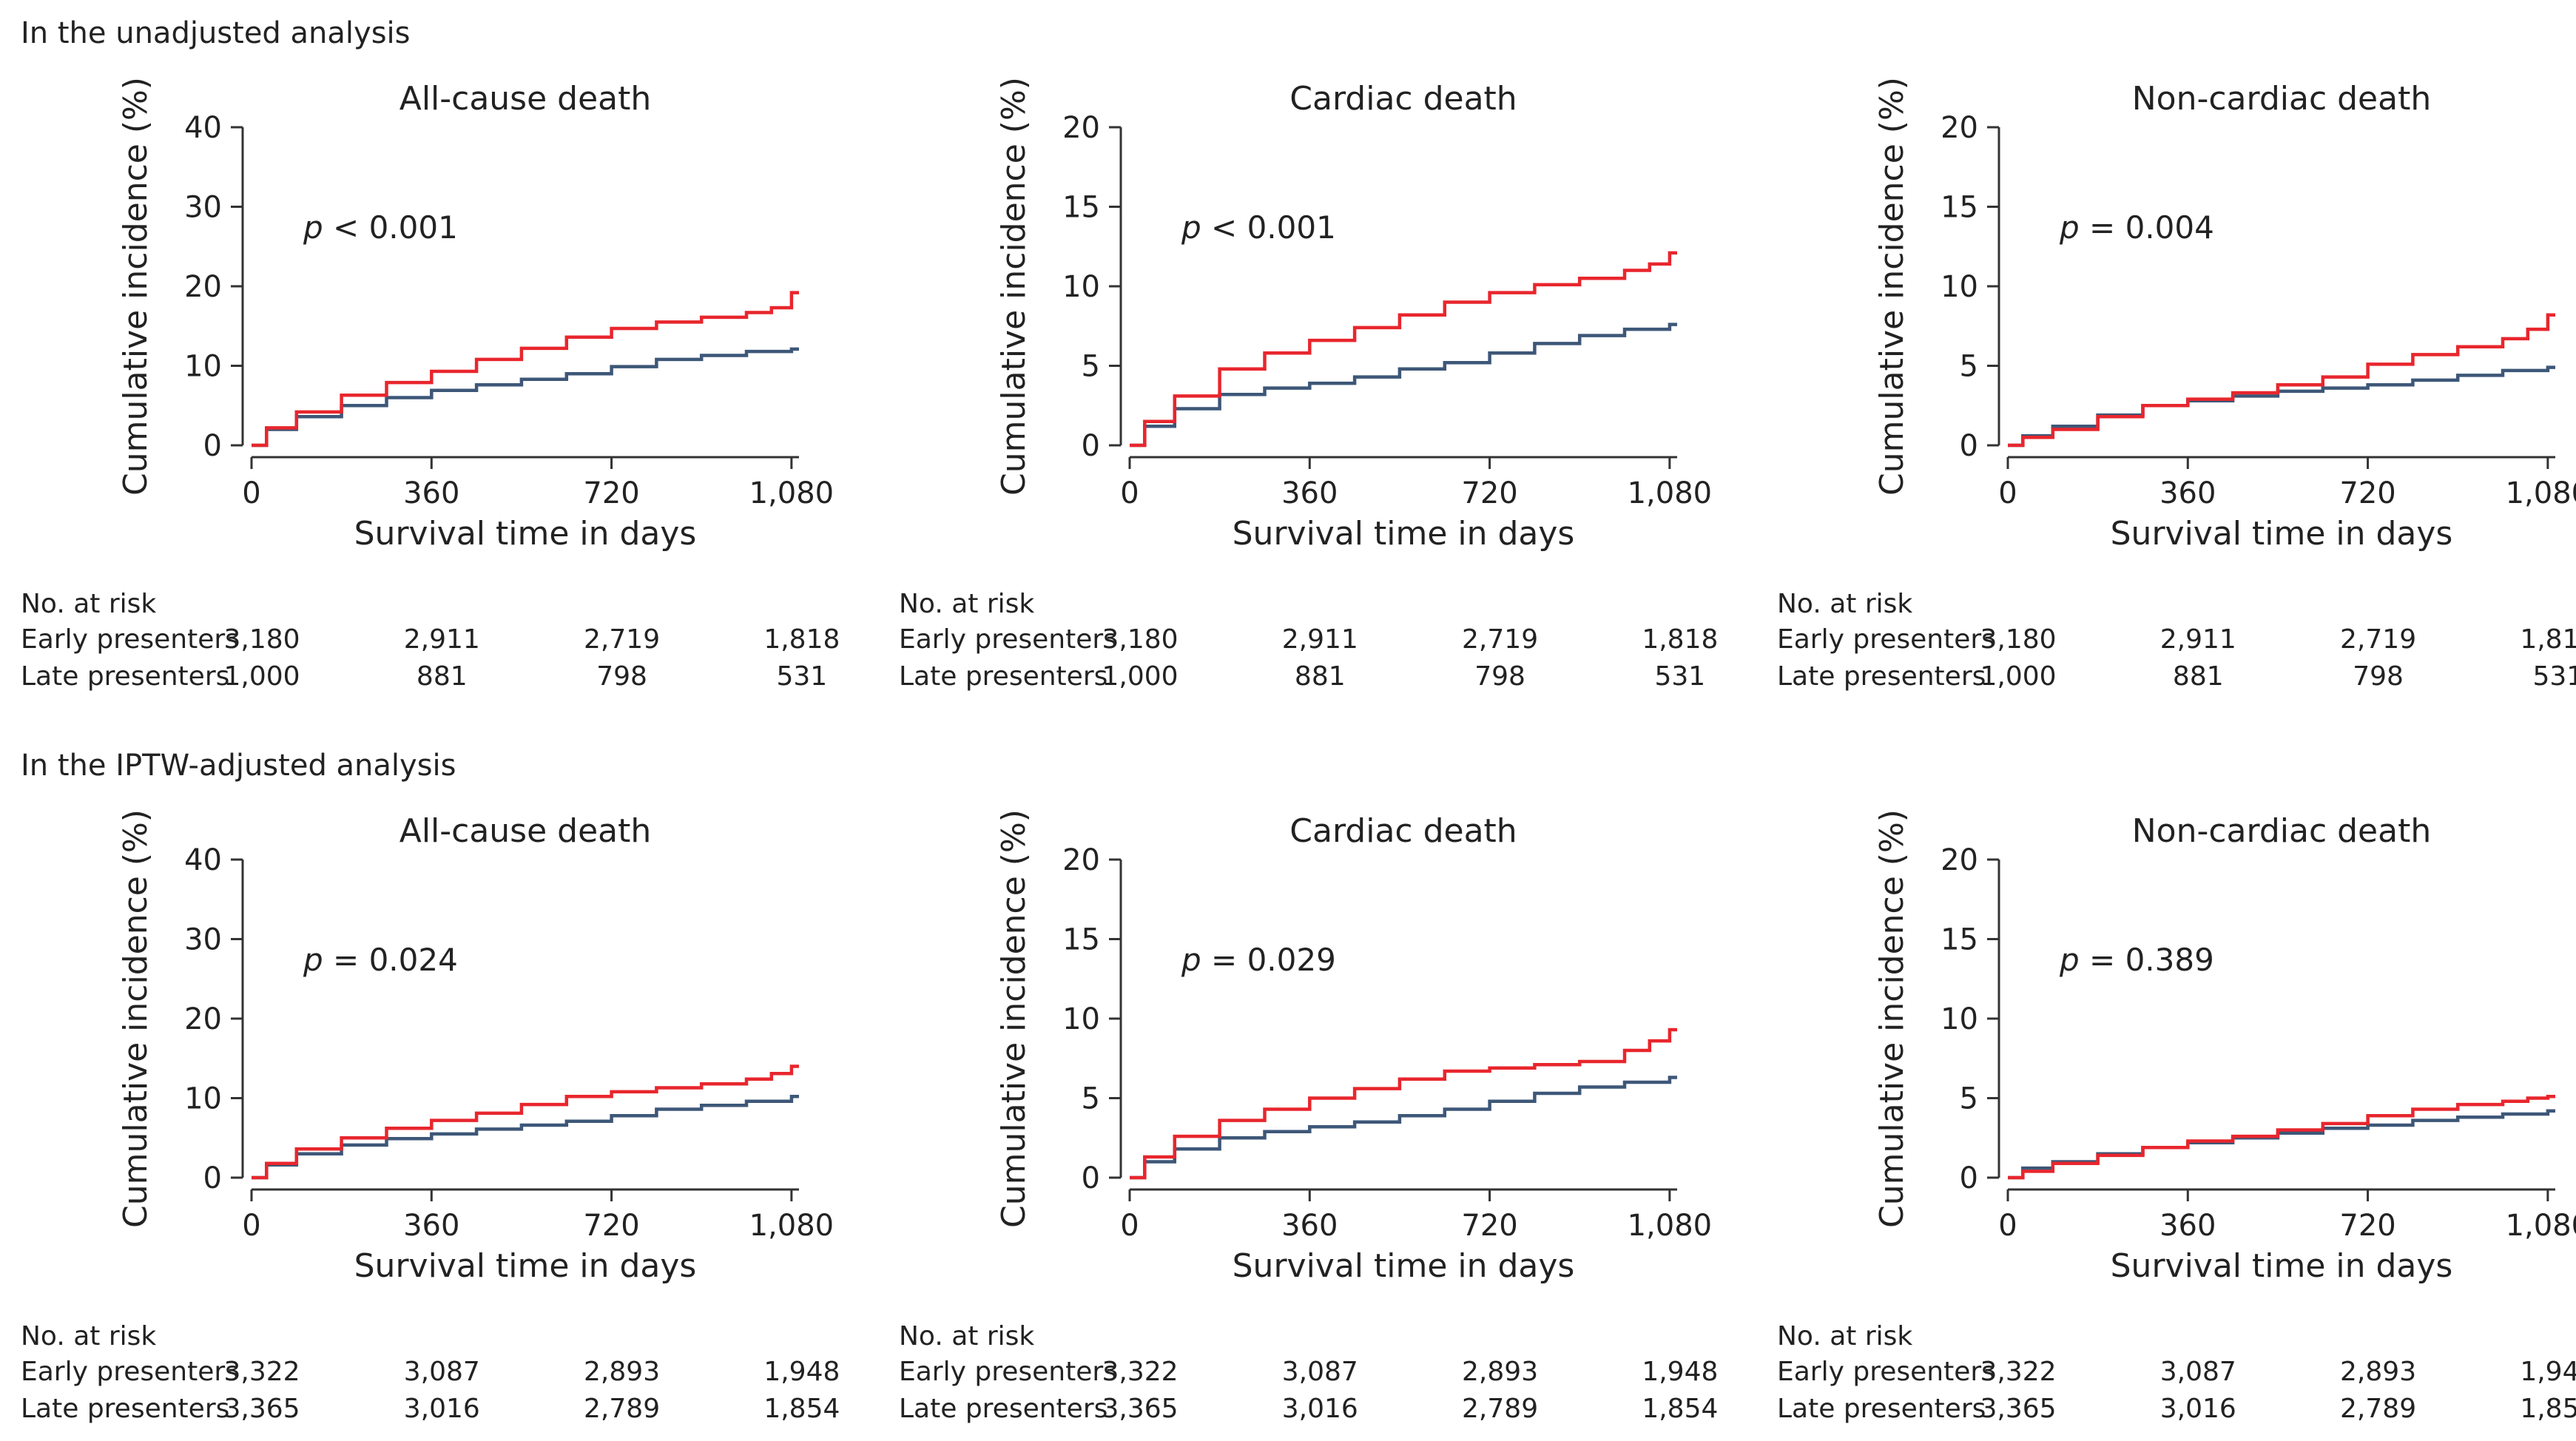 The height and width of the screenshot is (1441, 2576). Describe the element at coordinates (2281, 831) in the screenshot. I see `panel-title: Non-cardiac death` at that location.